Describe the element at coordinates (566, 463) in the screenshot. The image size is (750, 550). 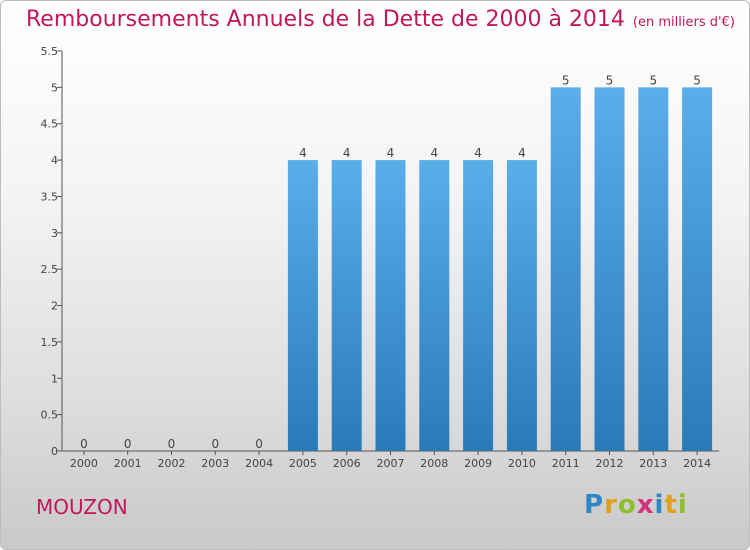
I see `x-tick-label: 2011` at that location.